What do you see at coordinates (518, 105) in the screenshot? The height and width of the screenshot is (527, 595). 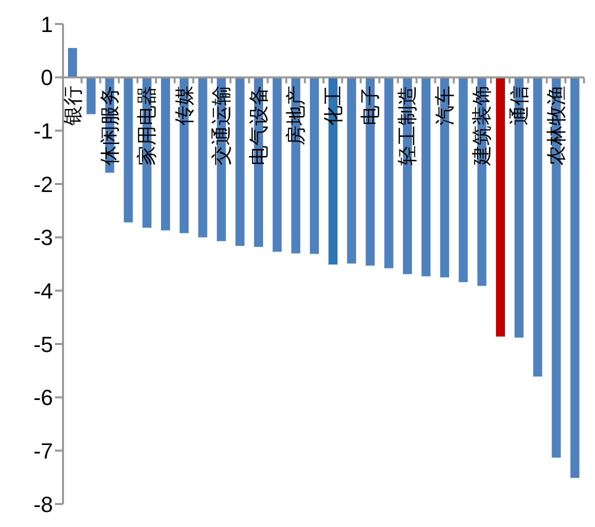 I see `x-tick-label: 通信` at bounding box center [518, 105].